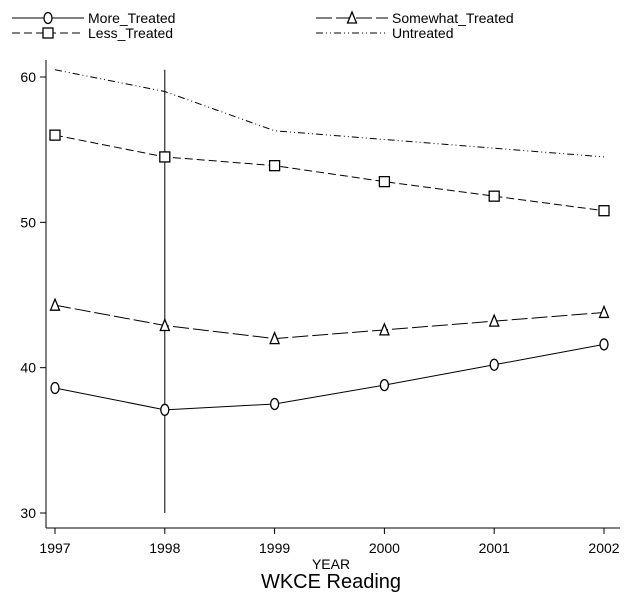  What do you see at coordinates (329, 113) in the screenshot?
I see `series-line-untreated` at bounding box center [329, 113].